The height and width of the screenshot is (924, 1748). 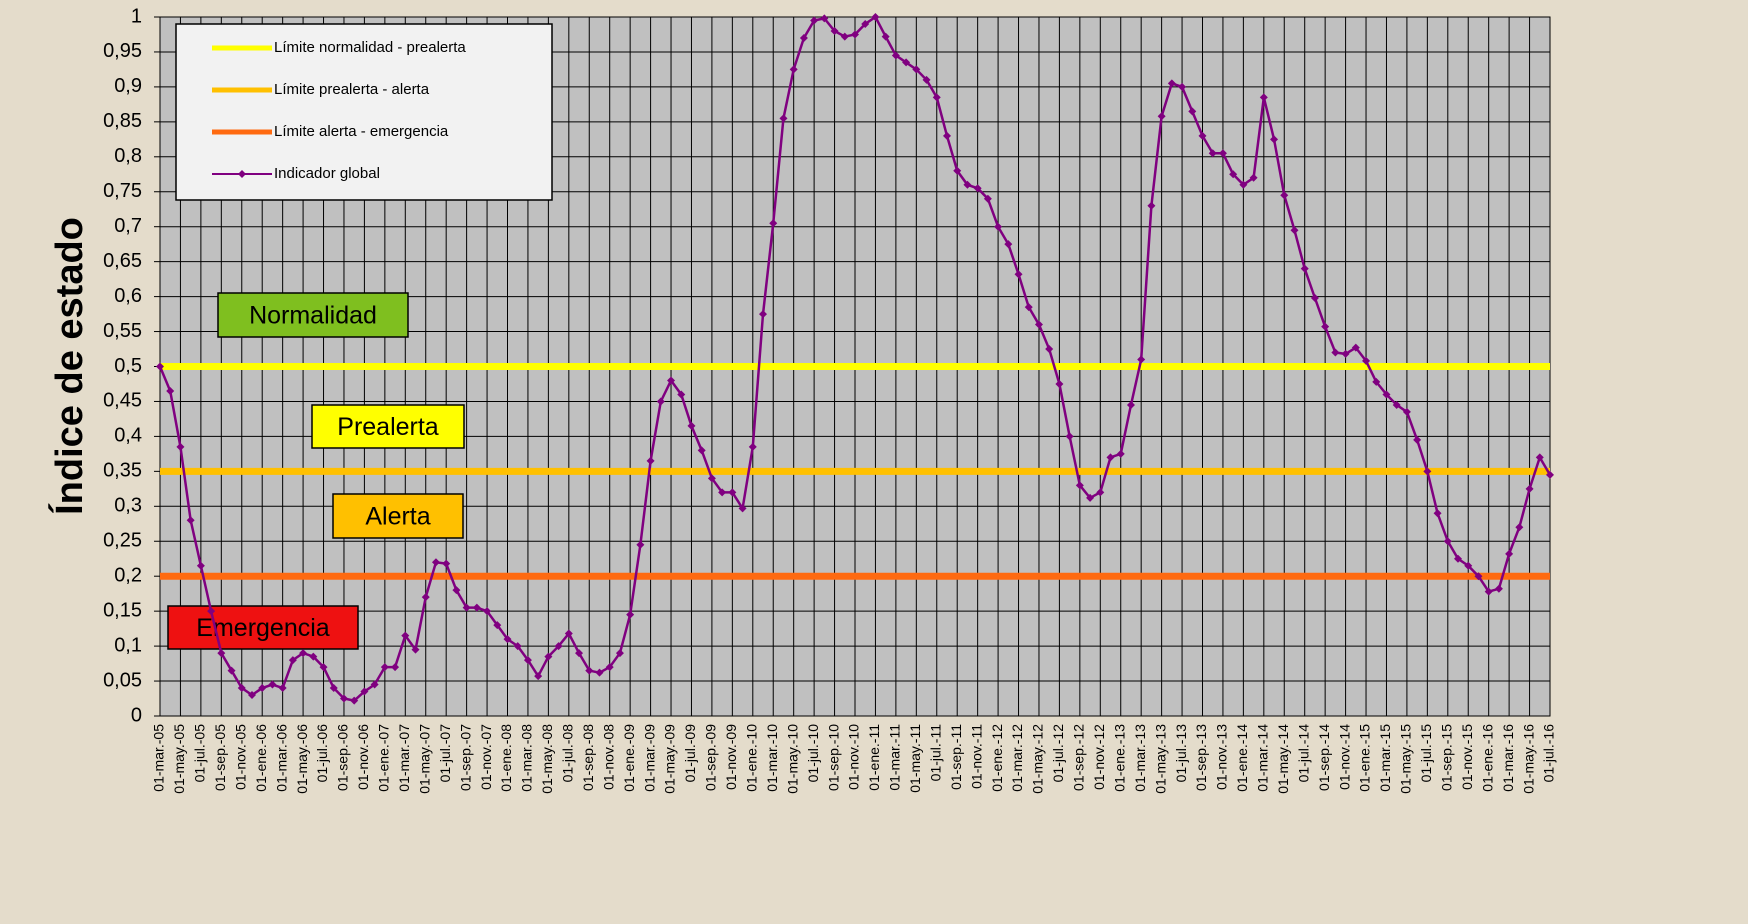 What do you see at coordinates (895, 757) in the screenshot?
I see `x-tick-label: 01-mar.-11` at bounding box center [895, 757].